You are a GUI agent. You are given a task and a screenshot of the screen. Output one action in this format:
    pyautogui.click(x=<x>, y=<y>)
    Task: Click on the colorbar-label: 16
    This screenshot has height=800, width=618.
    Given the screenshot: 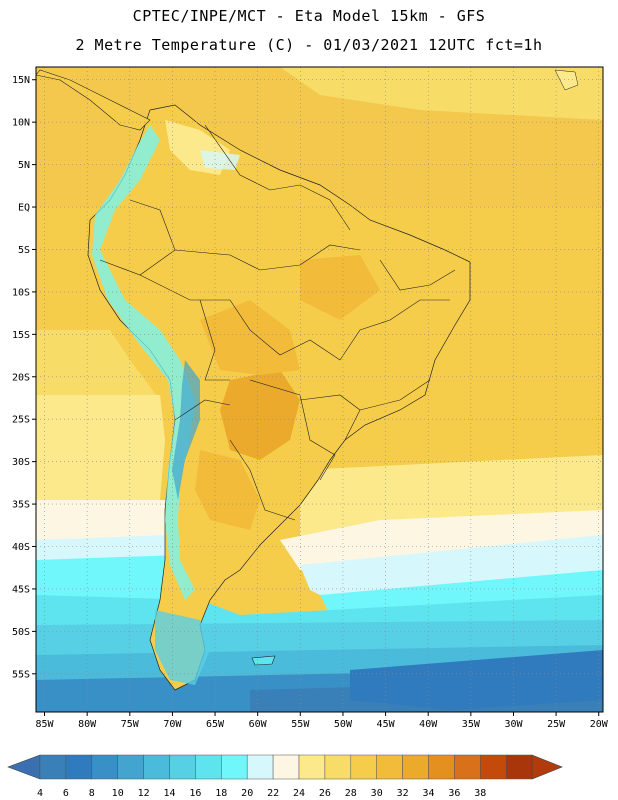 What is the action you would take?
    pyautogui.click(x=195, y=793)
    